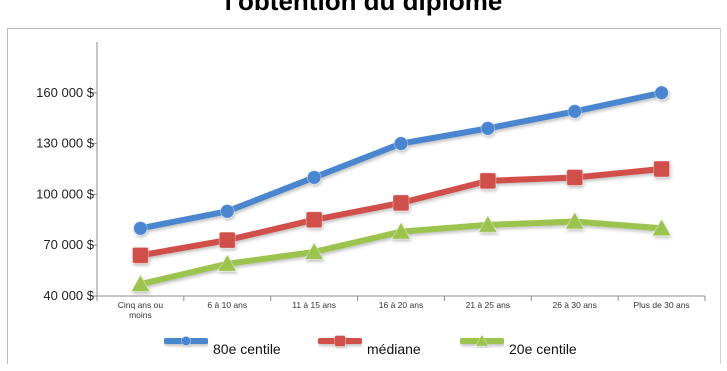 The height and width of the screenshot is (371, 727). Describe the element at coordinates (227, 305) in the screenshot. I see `x-tick-label: 6 à 10 ans` at that location.